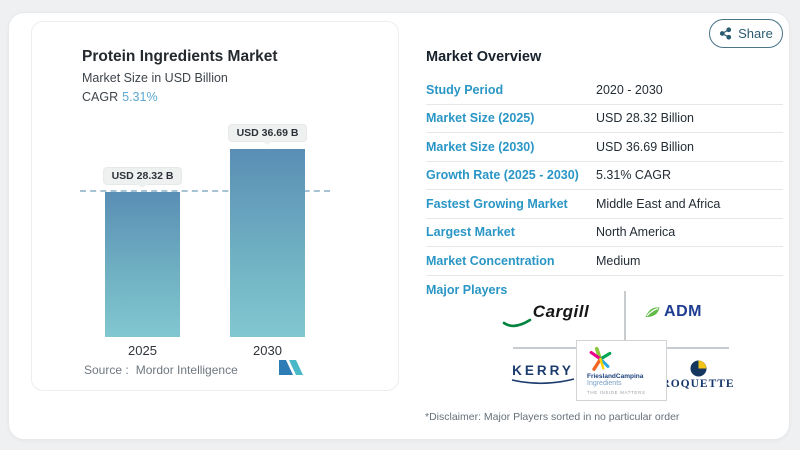  What do you see at coordinates (618, 260) in the screenshot?
I see `row-value: Medium` at bounding box center [618, 260].